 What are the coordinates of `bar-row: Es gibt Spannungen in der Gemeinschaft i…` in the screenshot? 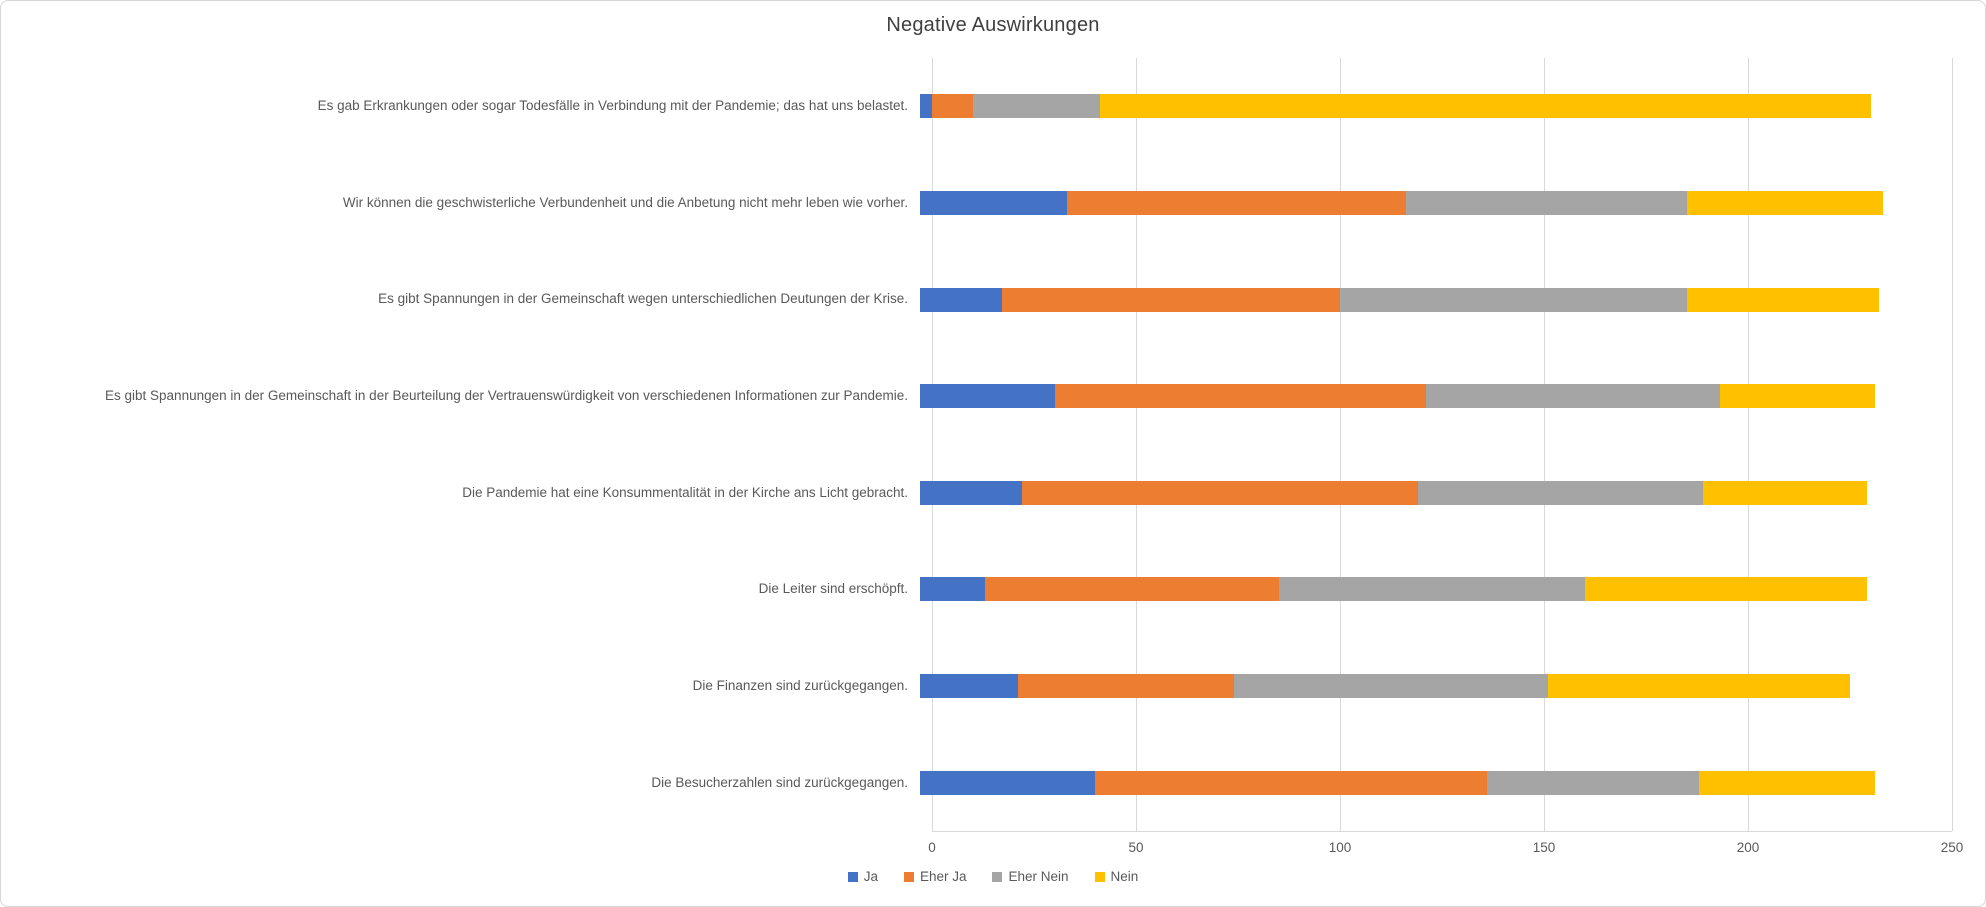 It's located at (993, 396).